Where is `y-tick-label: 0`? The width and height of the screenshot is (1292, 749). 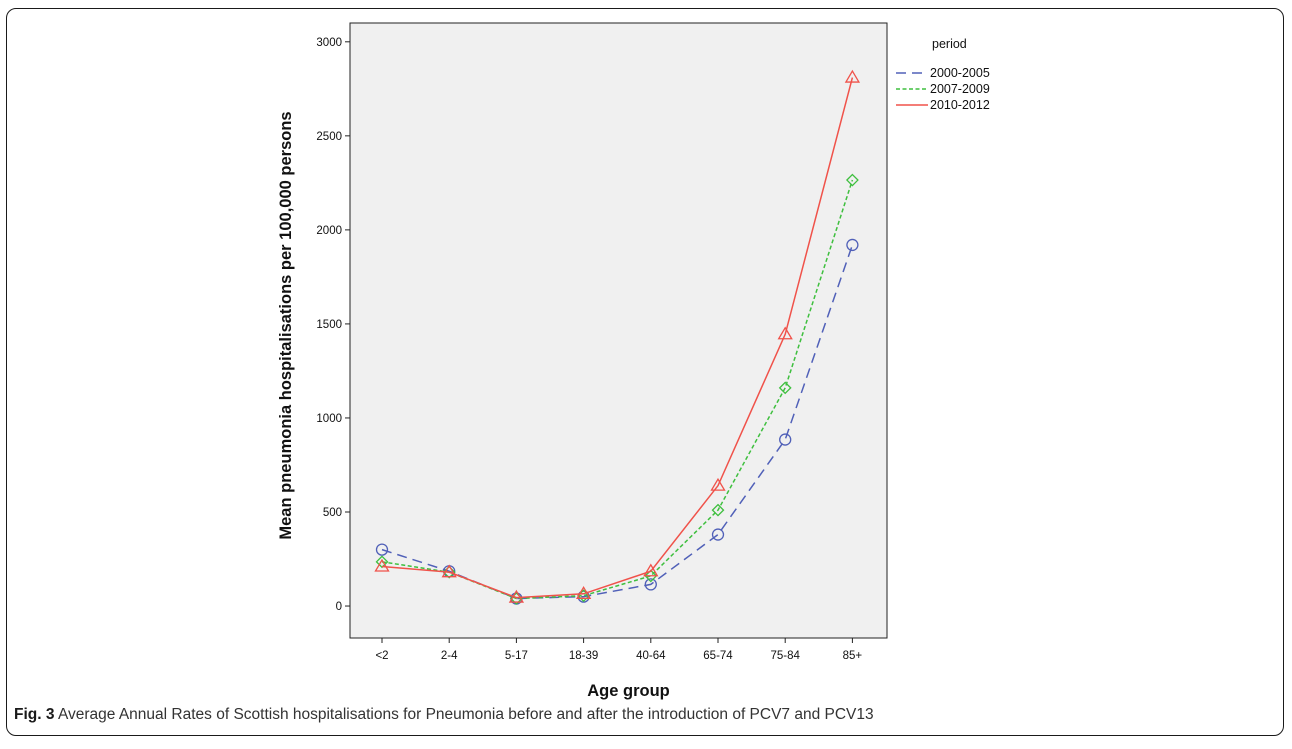
y-tick-label: 0 is located at coordinates (339, 607).